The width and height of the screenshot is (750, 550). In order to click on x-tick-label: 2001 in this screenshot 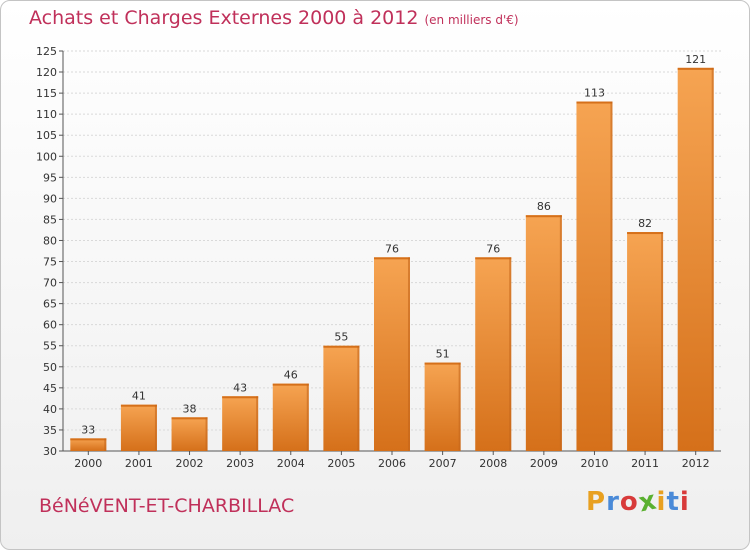, I will do `click(139, 463)`.